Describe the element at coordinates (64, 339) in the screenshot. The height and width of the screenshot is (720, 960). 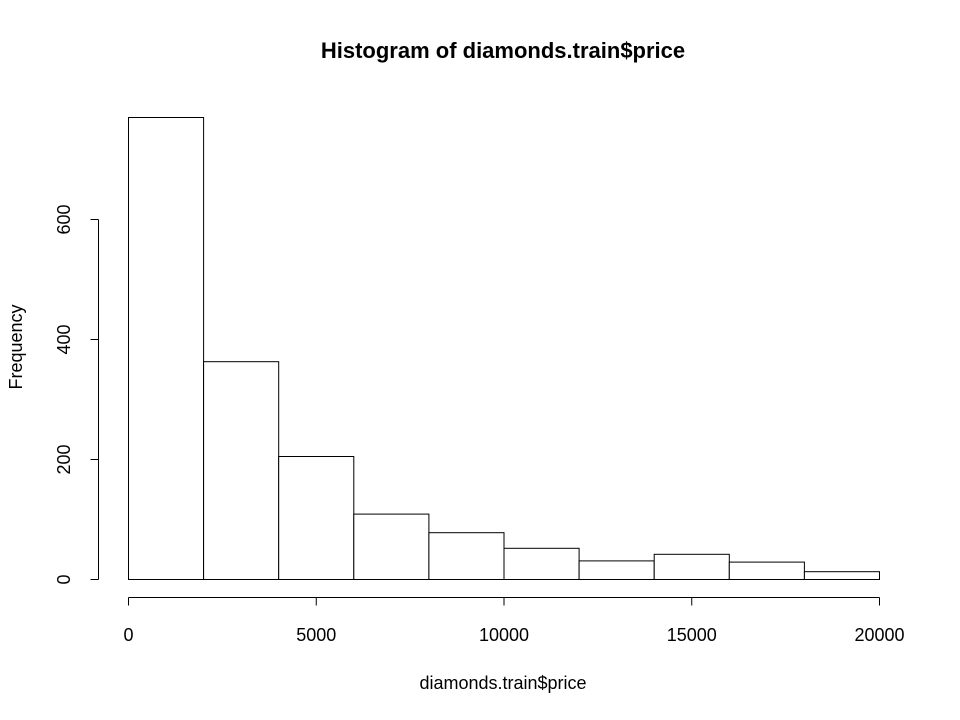
I see `y-tick-label: 400` at that location.